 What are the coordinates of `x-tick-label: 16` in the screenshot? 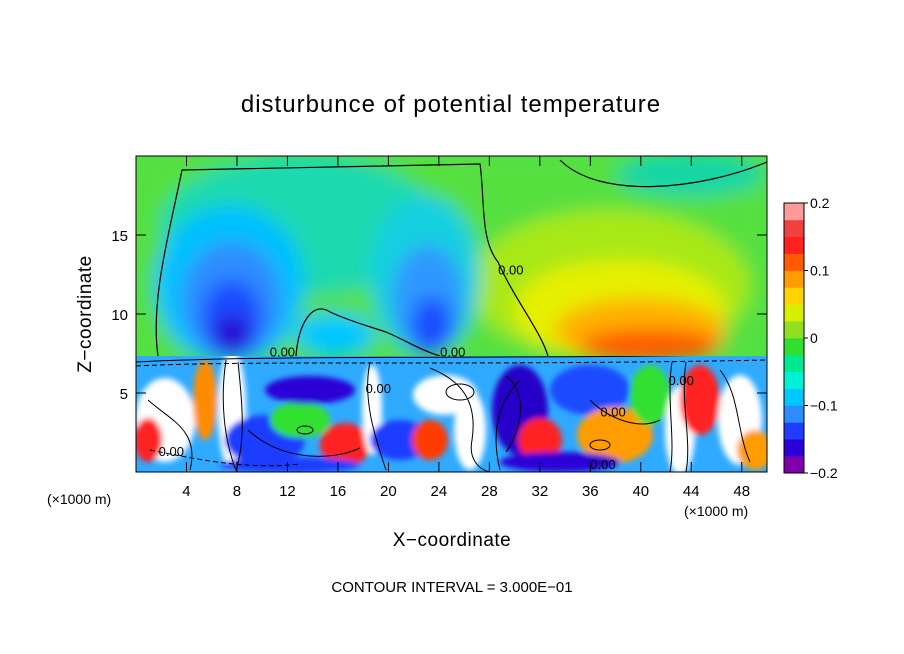 It's located at (338, 491).